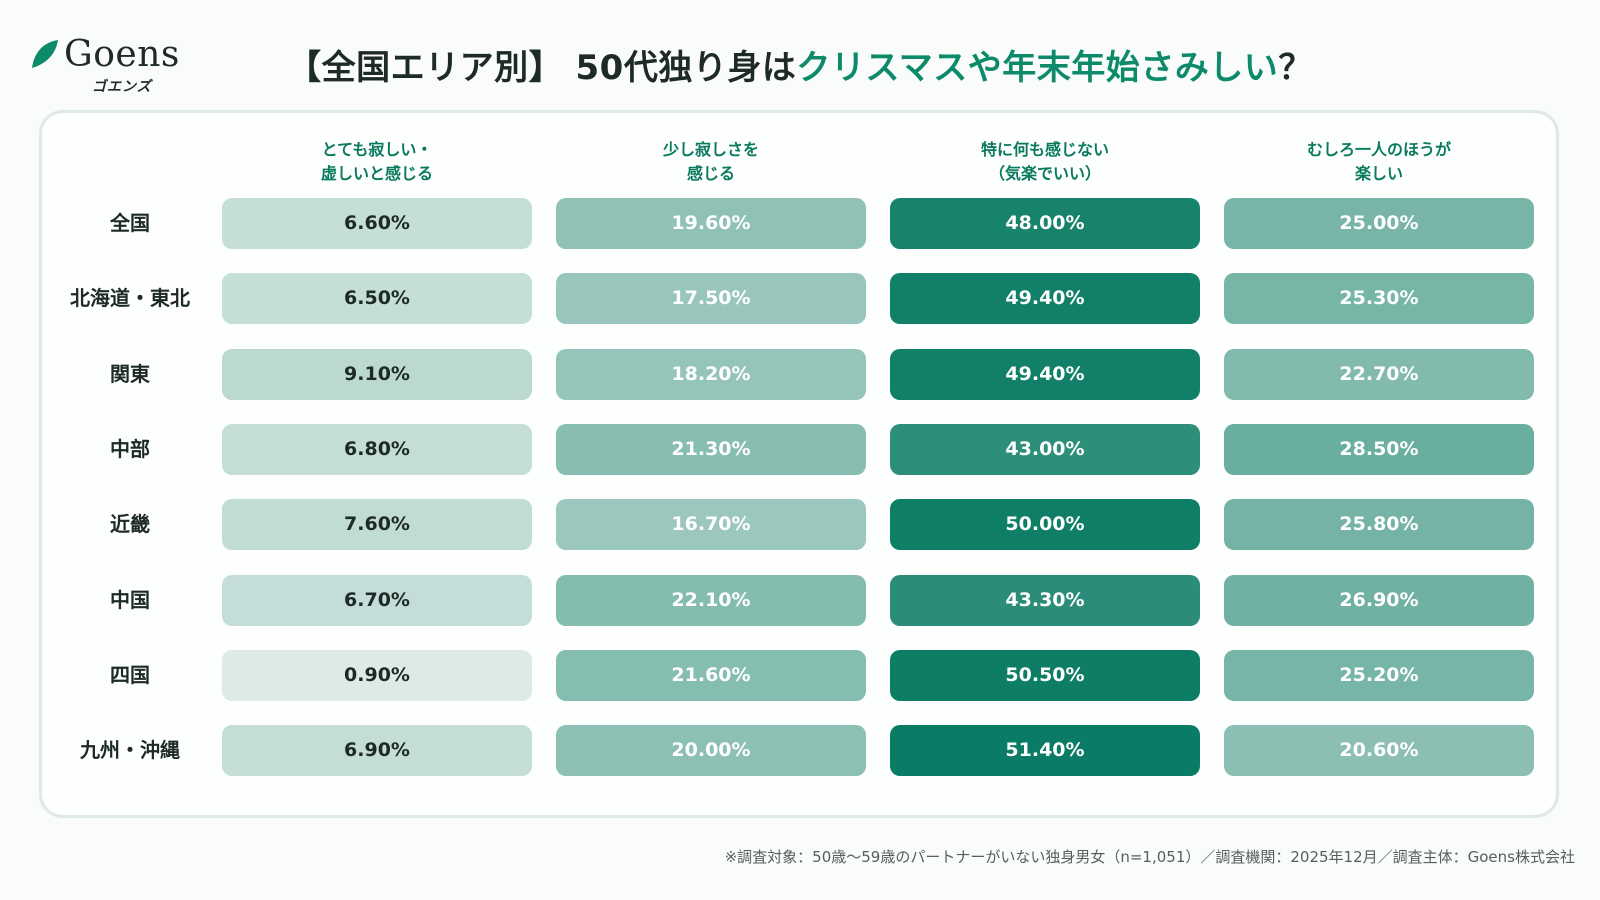 The image size is (1600, 900). What do you see at coordinates (711, 600) in the screenshot?
I see `data-cell: 22.10%` at bounding box center [711, 600].